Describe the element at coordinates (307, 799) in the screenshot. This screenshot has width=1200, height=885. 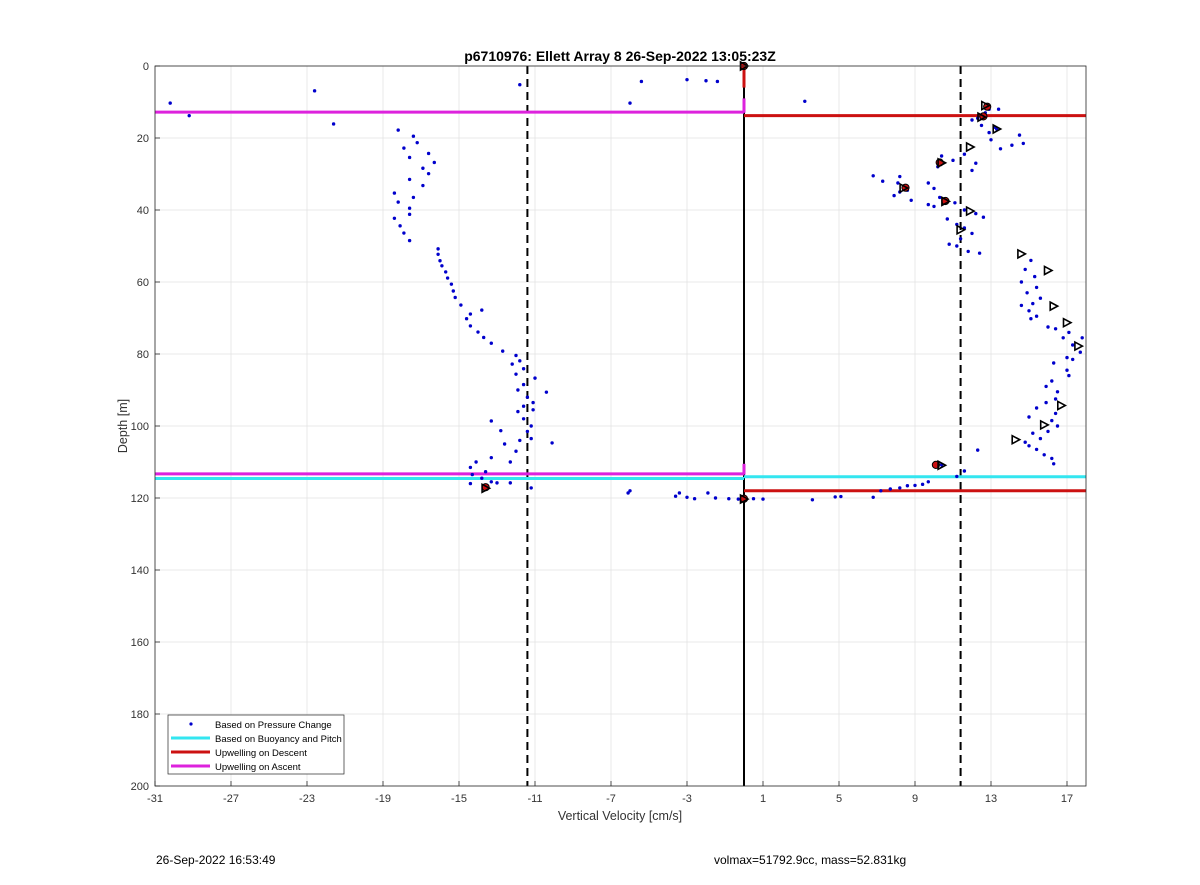
I see `x-tick-label: -23` at that location.